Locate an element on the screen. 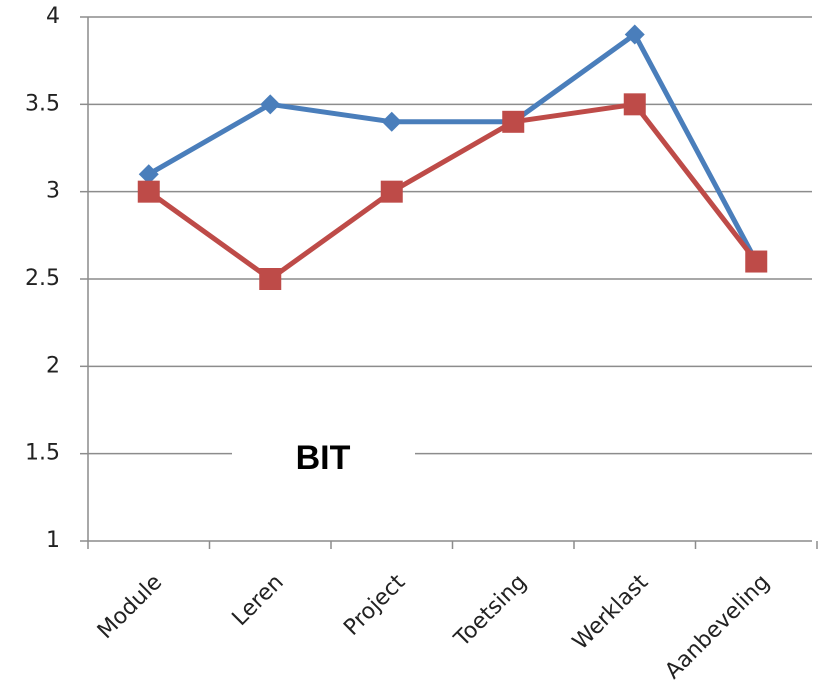 This screenshot has height=700, width=825. y-tick-label: 3.5 is located at coordinates (42, 103).